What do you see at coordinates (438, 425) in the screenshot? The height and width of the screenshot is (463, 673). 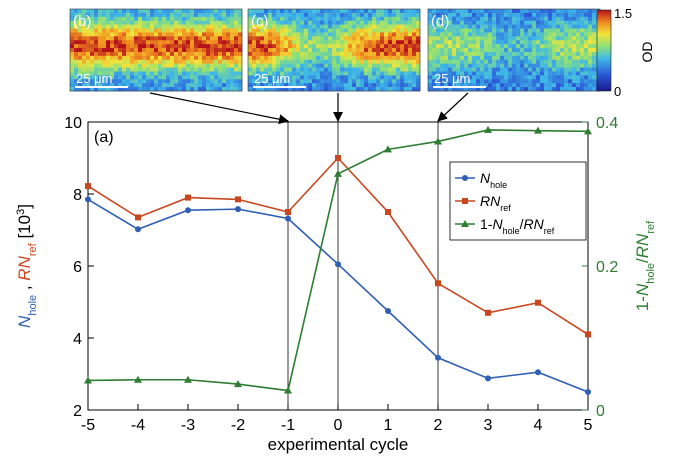 I see `x-tick-label: 2` at bounding box center [438, 425].